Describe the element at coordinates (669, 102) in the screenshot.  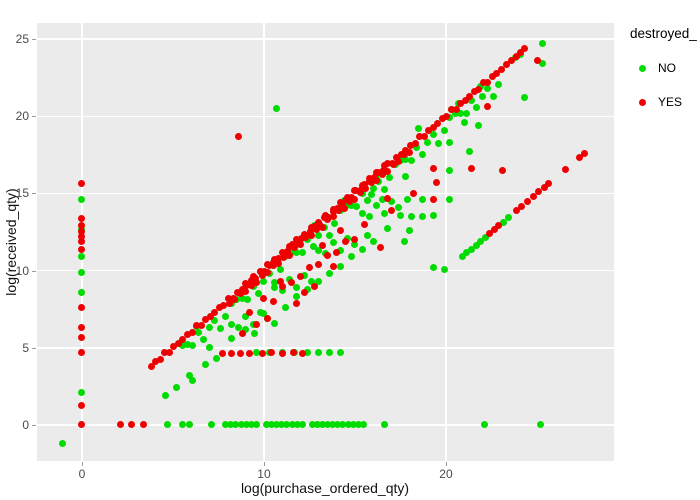
I see `legend-item-yes: YES` at that location.